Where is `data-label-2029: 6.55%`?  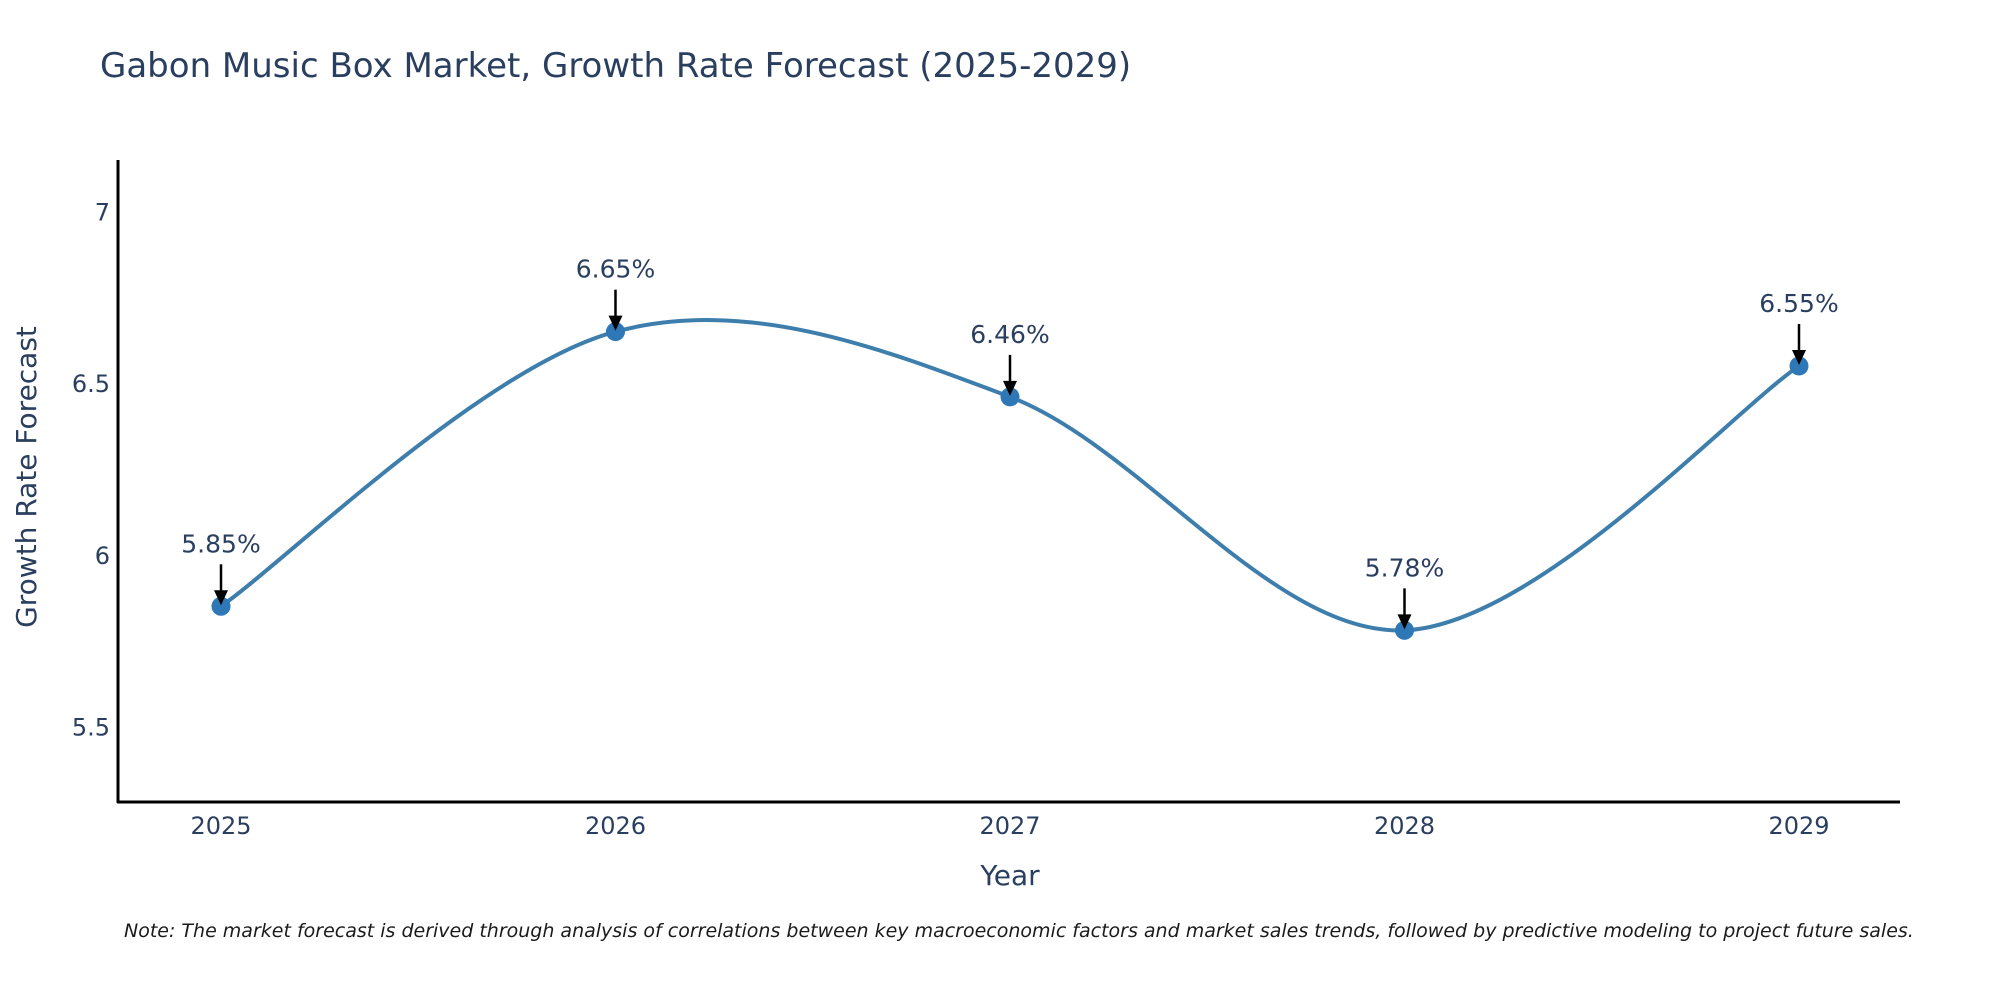
data-label-2029: 6.55% is located at coordinates (1798, 303).